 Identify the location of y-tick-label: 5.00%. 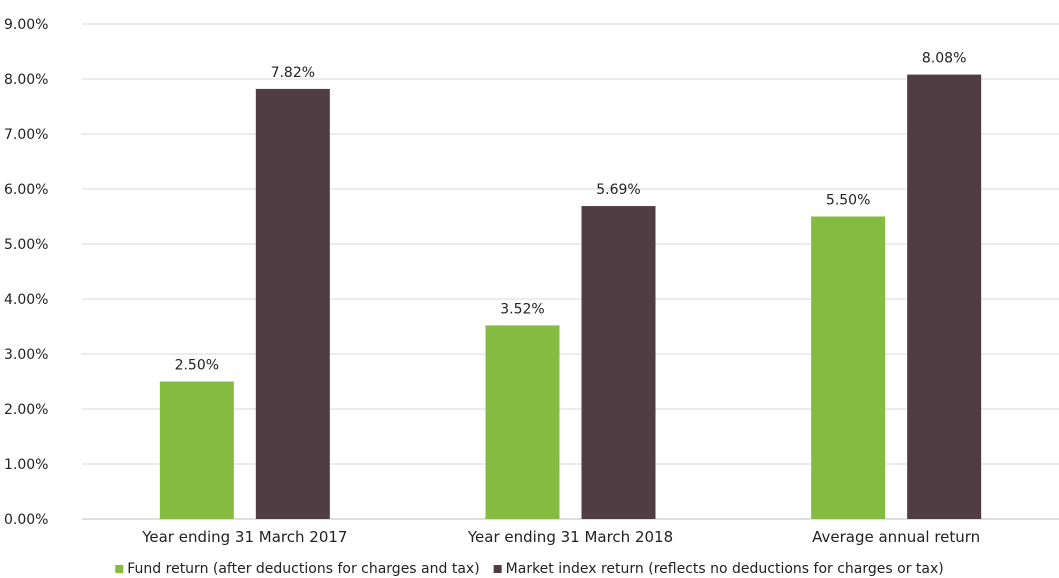
(26, 245).